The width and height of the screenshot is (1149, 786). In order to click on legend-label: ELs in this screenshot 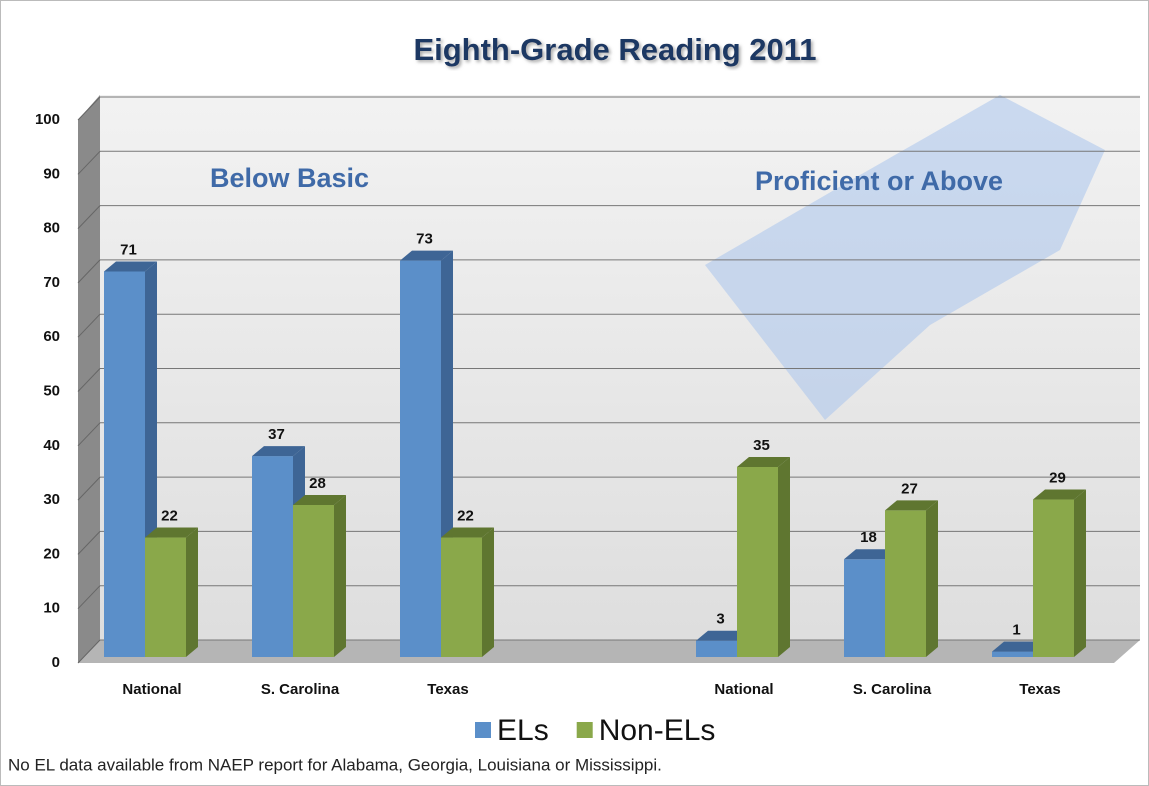, I will do `click(523, 730)`.